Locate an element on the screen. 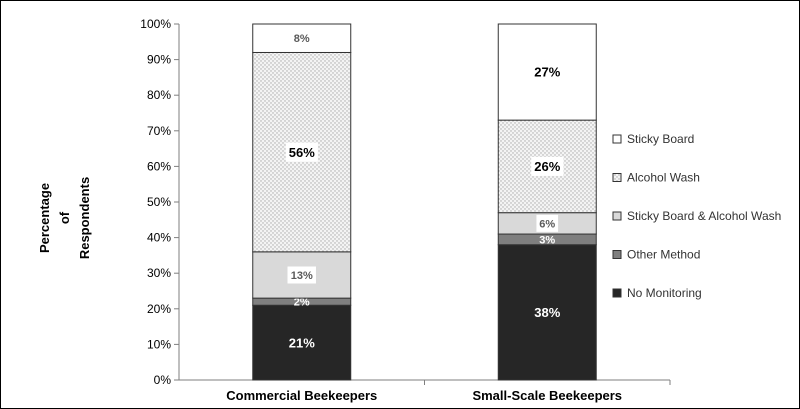 The width and height of the screenshot is (800, 409). y-axis-label: Percentage of Respondents is located at coordinates (64, 218).